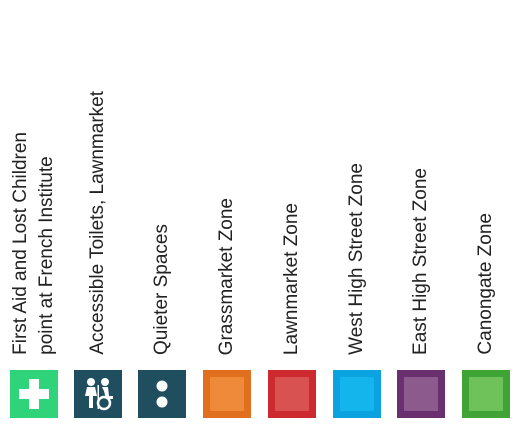  I want to click on legend-label: West High Street Zone, so click(357, 259).